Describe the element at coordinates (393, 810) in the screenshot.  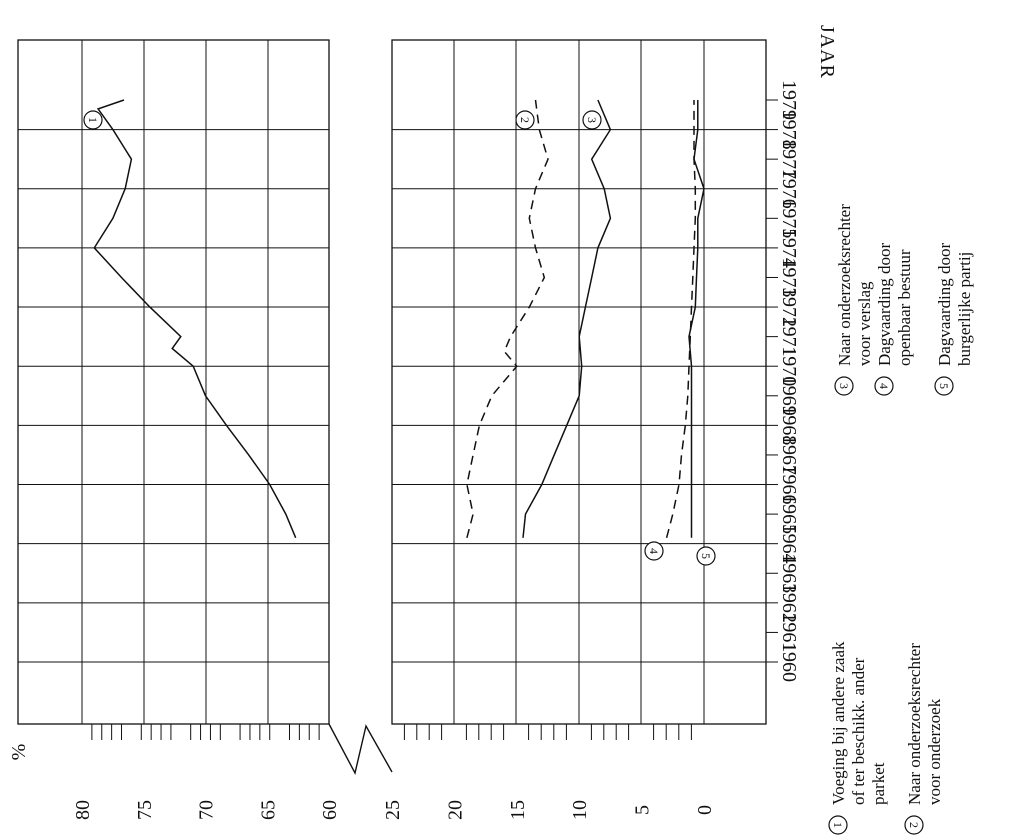
I see `value-tick-label: 25` at that location.